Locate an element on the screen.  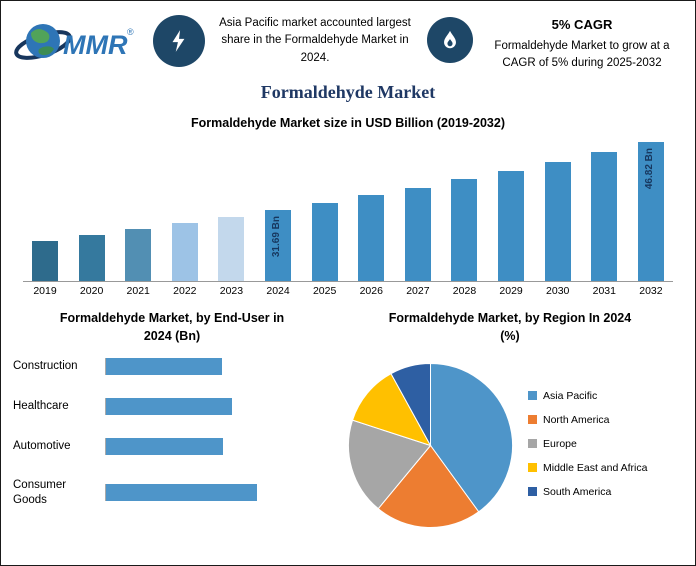
bar-2032: 46.82 Bn is located at coordinates (650, 211).